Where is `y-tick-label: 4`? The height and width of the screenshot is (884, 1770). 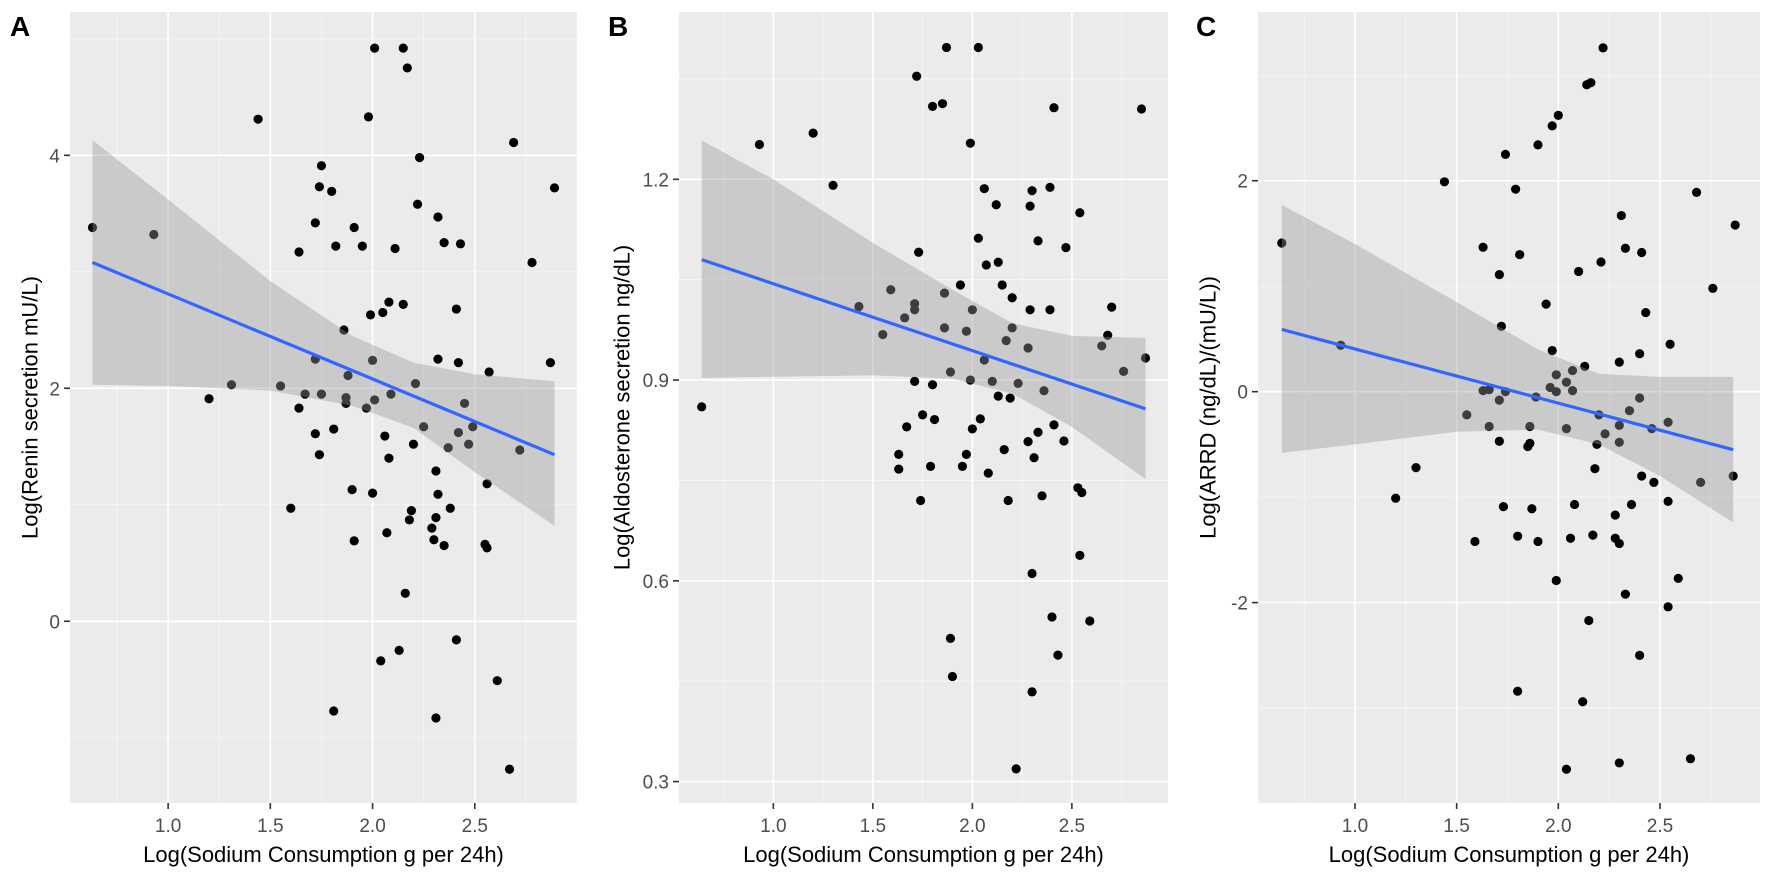 y-tick-label: 4 is located at coordinates (54, 156).